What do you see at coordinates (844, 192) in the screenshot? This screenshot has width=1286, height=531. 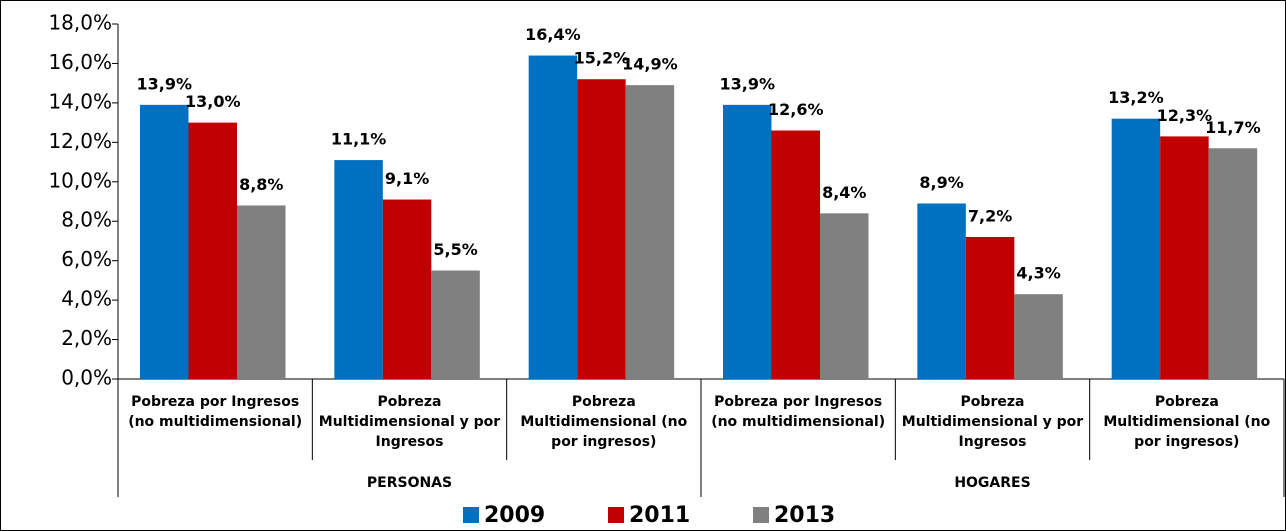 I see `value-label: 8,4%` at bounding box center [844, 192].